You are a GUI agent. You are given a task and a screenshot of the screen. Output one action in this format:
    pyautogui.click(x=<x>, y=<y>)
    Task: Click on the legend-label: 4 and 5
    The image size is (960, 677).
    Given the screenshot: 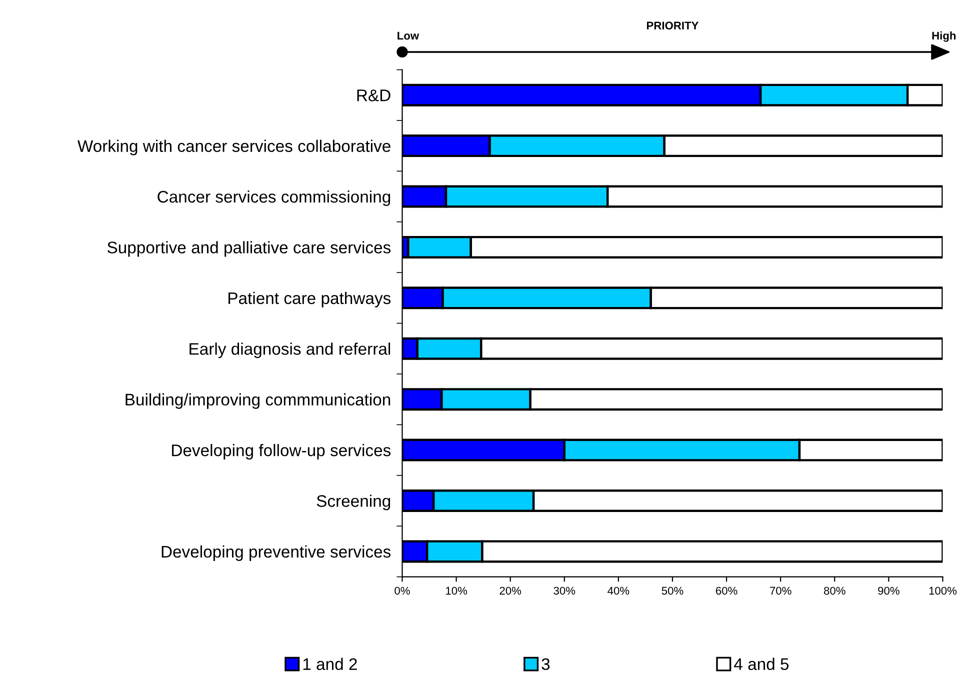 What is the action you would take?
    pyautogui.click(x=761, y=664)
    